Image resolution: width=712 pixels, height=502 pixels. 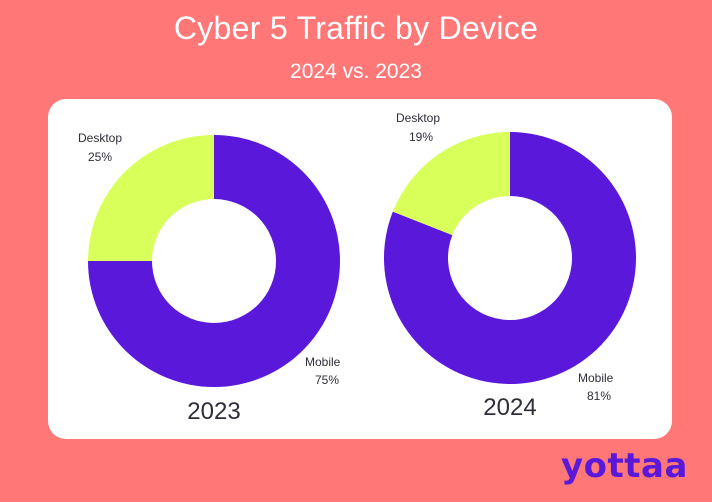 I want to click on label-2023-desktop-name: Desktop, so click(x=100, y=138).